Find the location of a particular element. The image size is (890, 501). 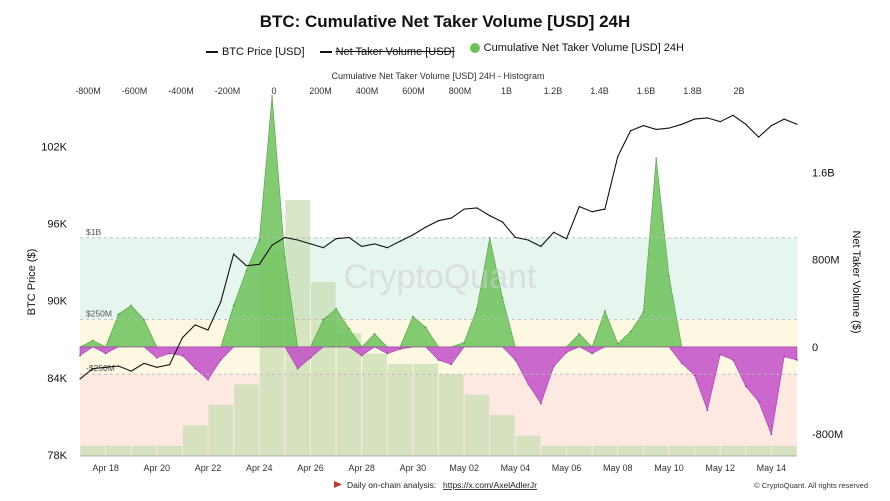

footer-analysis-text: Daily on-chain analysis: is located at coordinates (391, 485).